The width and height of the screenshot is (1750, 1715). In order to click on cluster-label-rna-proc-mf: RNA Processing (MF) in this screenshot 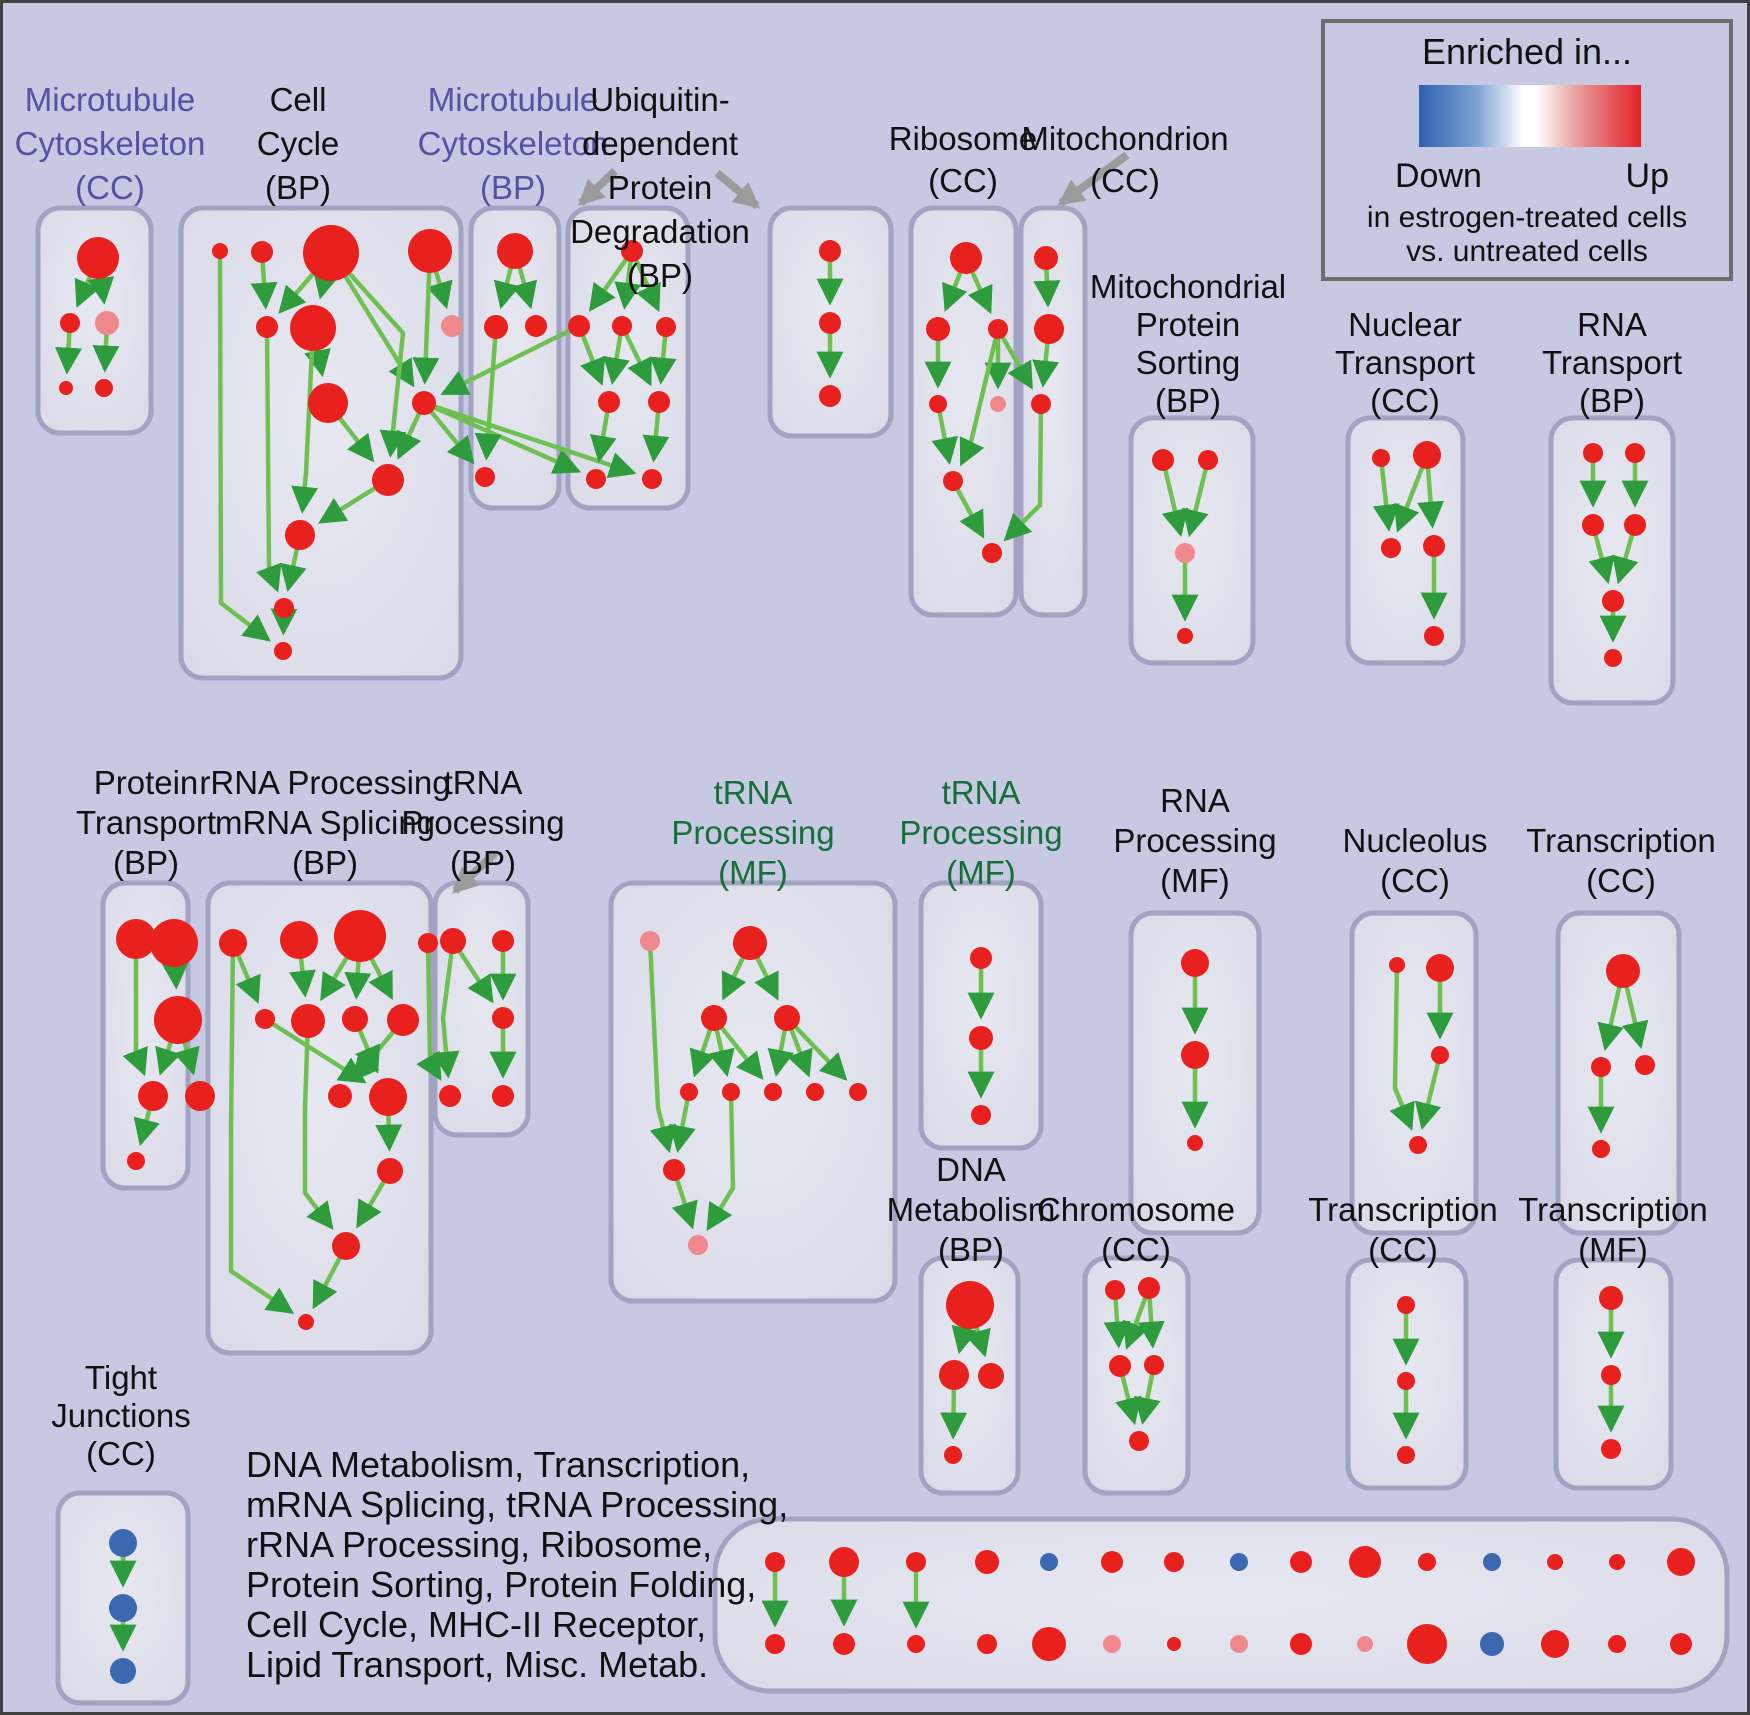, I will do `click(1194, 841)`.